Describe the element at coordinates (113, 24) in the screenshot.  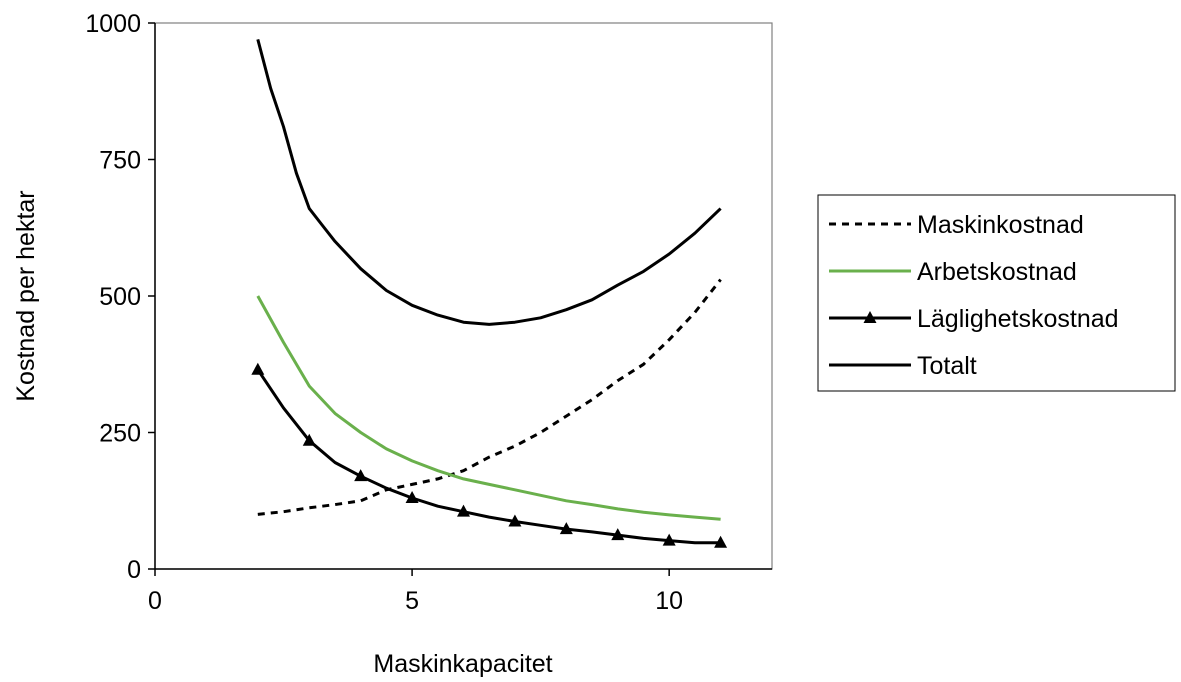
I see `y-tick-label: 1000` at that location.